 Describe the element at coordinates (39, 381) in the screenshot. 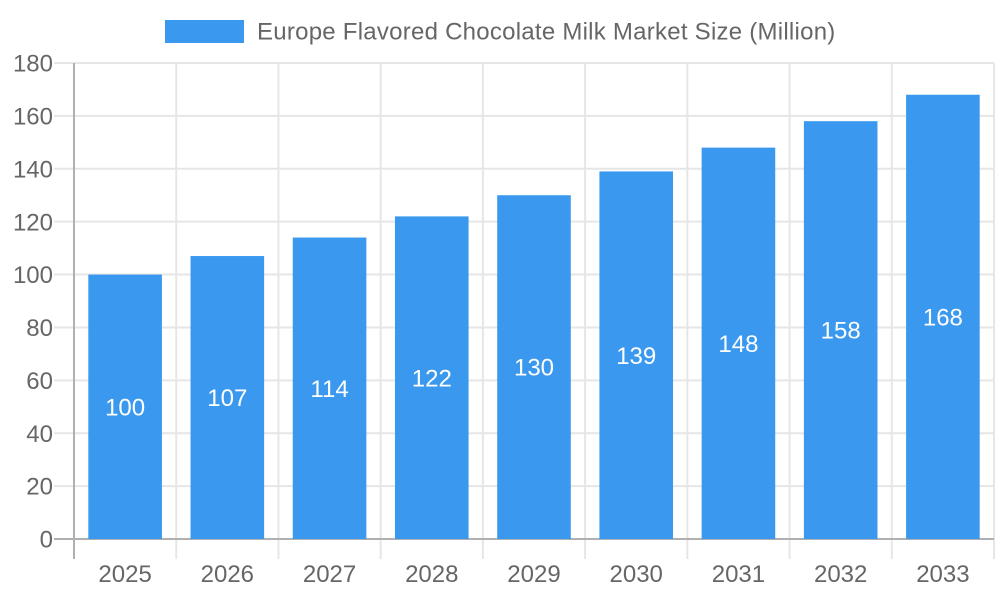

I see `svg-text: 60` at that location.